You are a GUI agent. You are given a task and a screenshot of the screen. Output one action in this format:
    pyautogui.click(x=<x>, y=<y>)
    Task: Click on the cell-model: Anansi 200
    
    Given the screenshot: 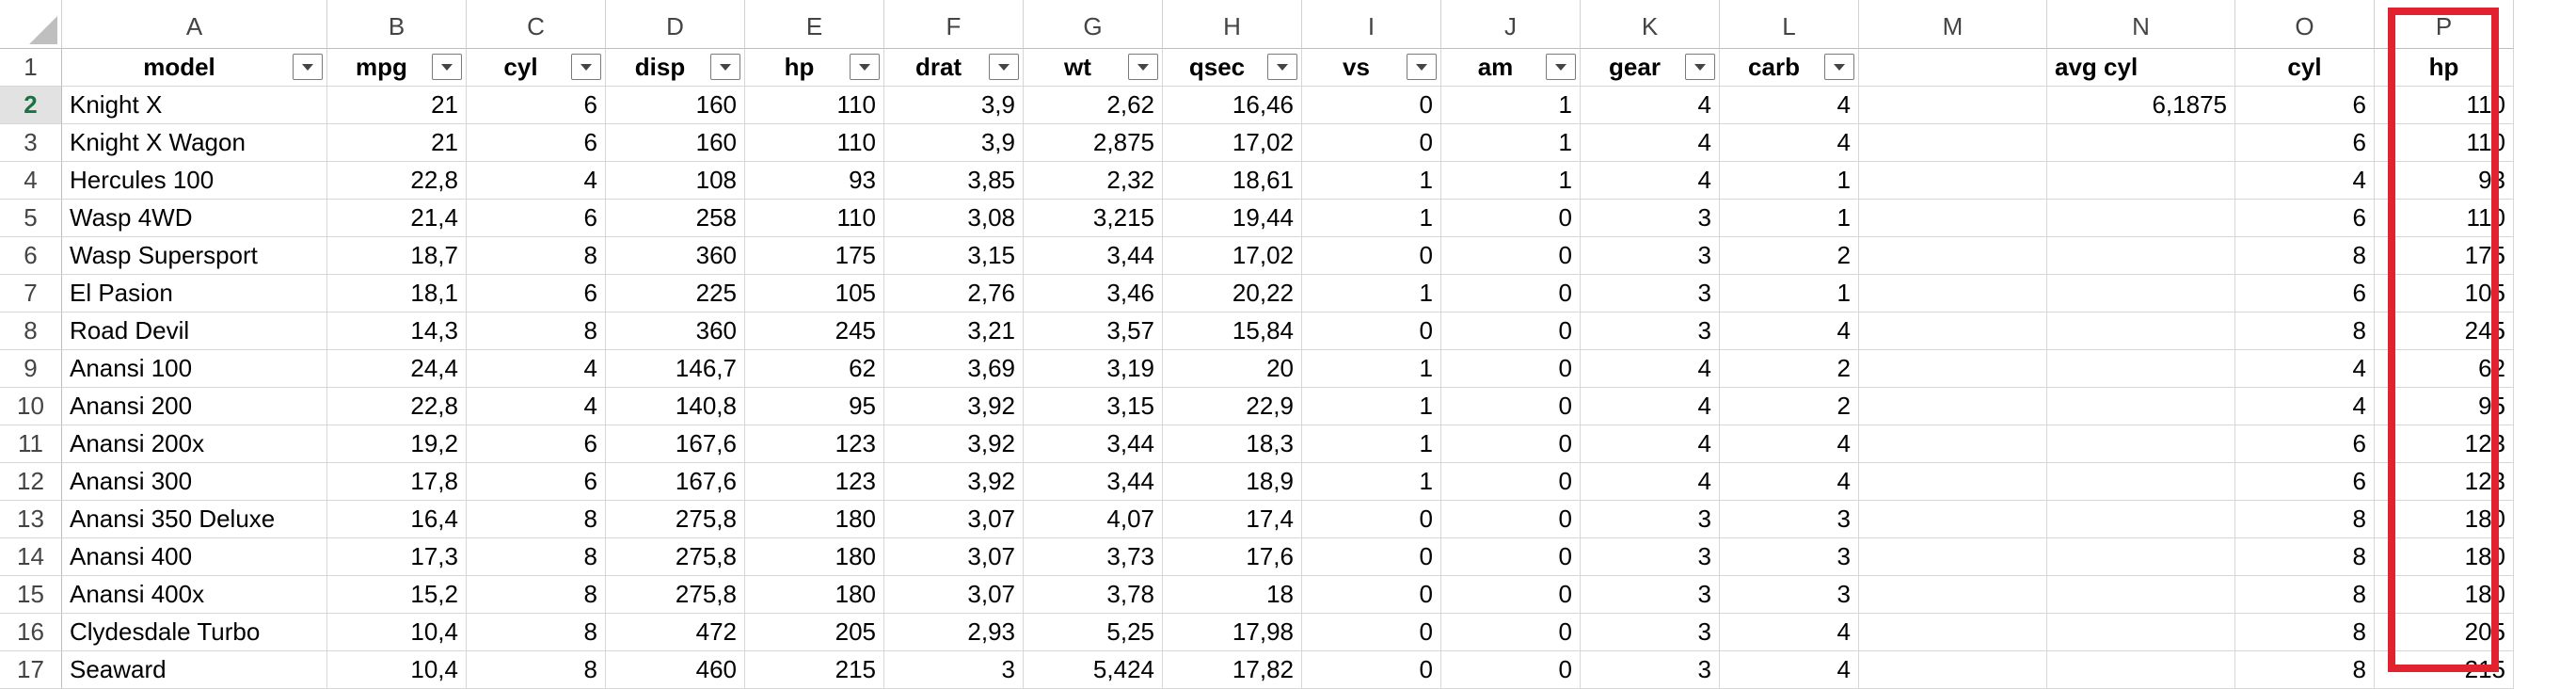 What is the action you would take?
    pyautogui.click(x=194, y=406)
    